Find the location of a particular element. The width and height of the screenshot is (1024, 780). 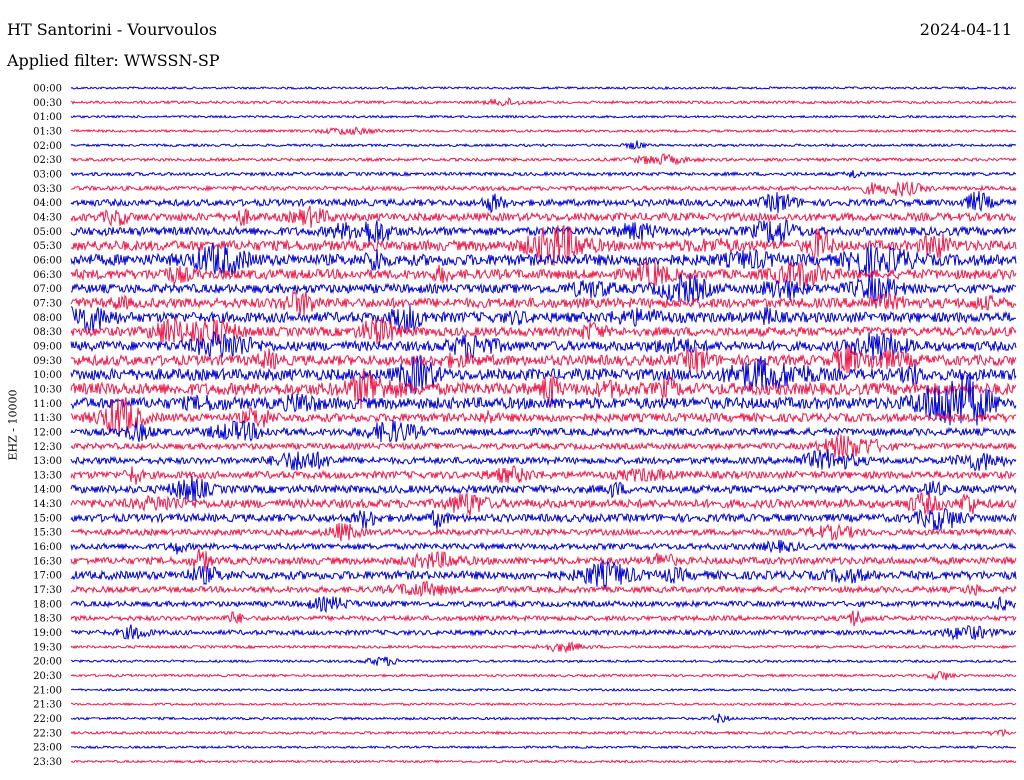

time-label: 11:30 is located at coordinates (47, 418).